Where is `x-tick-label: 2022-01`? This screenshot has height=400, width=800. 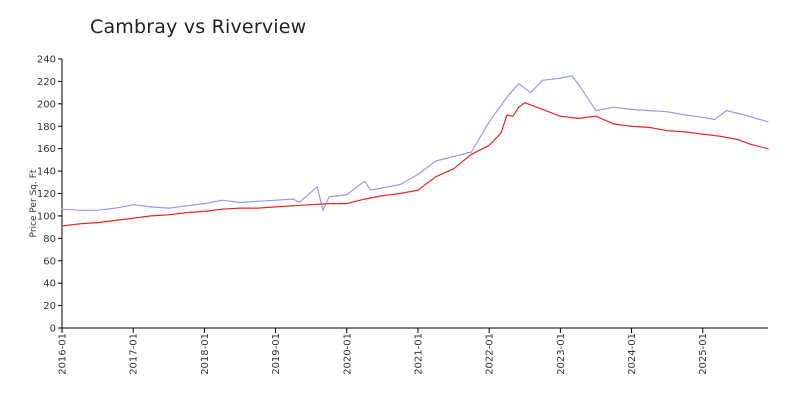
x-tick-label: 2022-01 is located at coordinates (490, 354).